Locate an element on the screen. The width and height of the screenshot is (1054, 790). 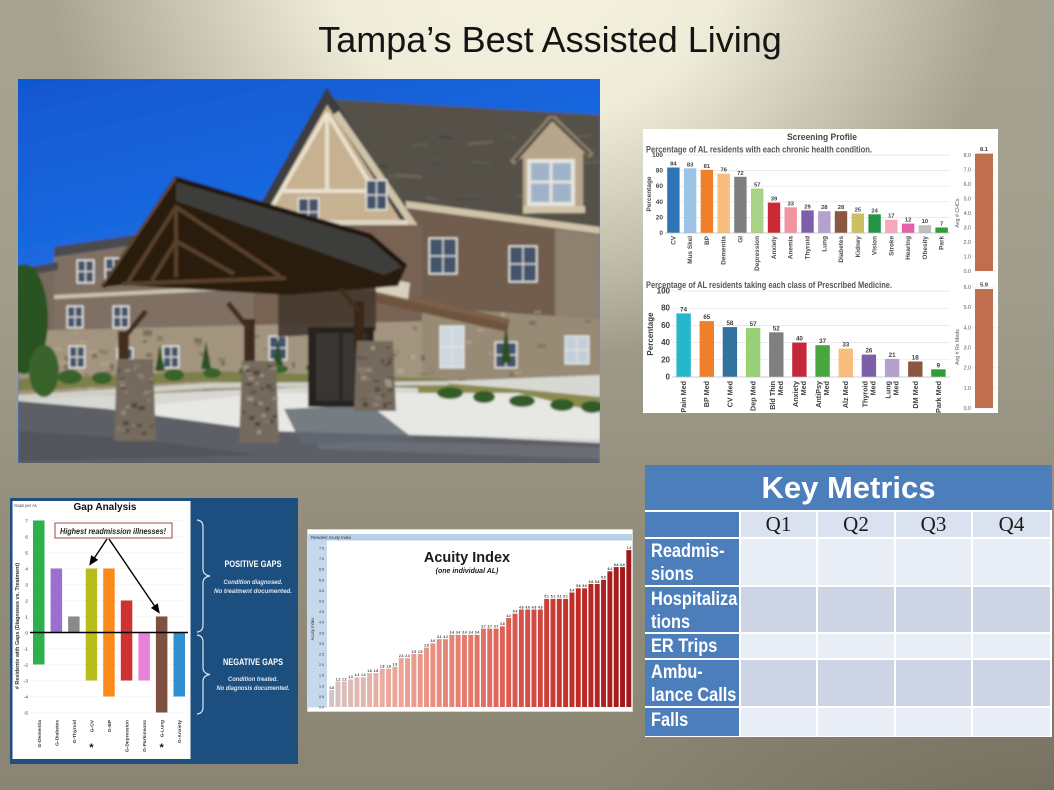
svg-text: No treatment documented. is located at coordinates (253, 591).